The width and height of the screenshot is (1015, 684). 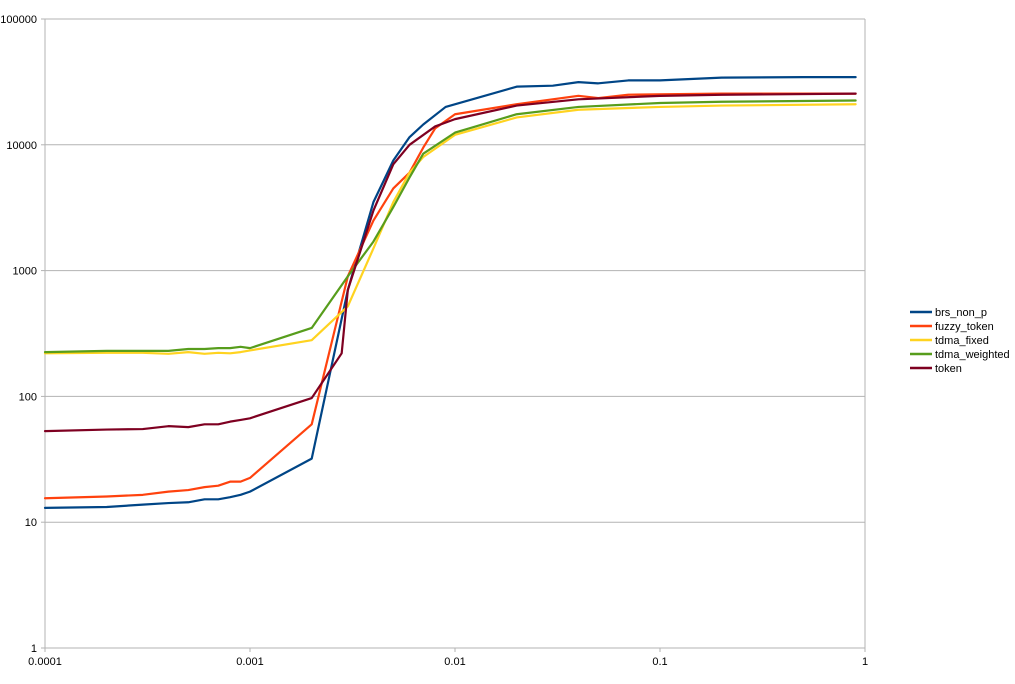 What do you see at coordinates (18, 334) in the screenshot?
I see `y-tick-labels: 1 10 100 1000 10000 100000` at bounding box center [18, 334].